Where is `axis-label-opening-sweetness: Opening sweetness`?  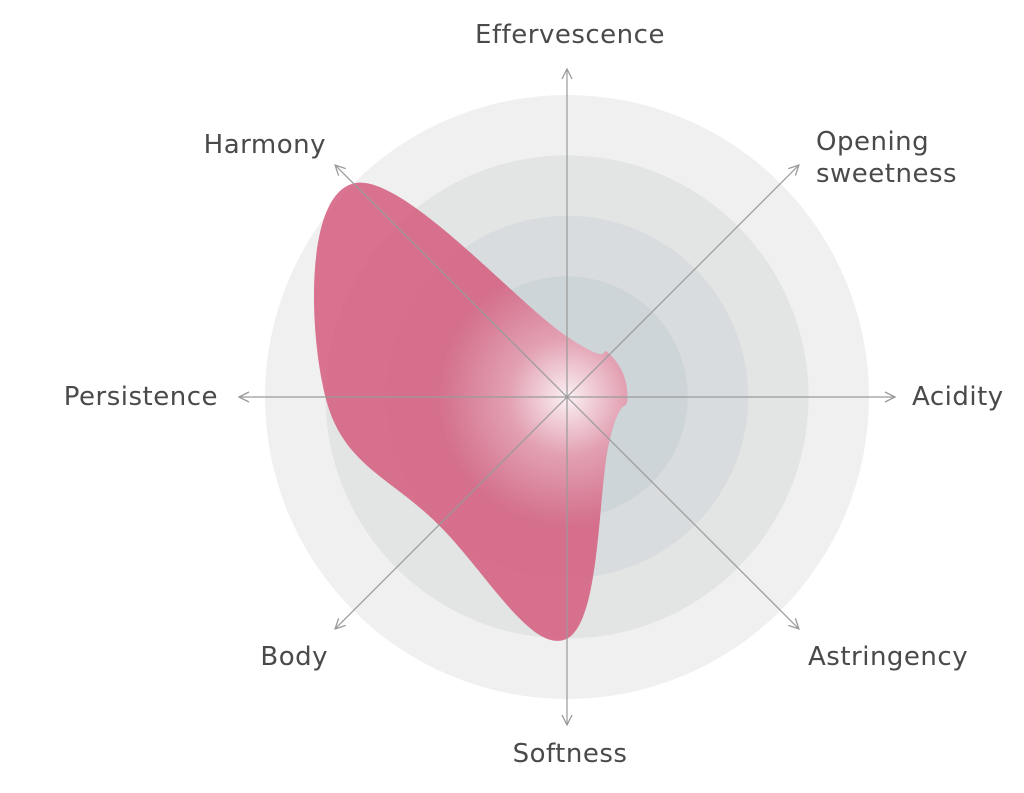
axis-label-opening-sweetness: Opening sweetness is located at coordinates (886, 158).